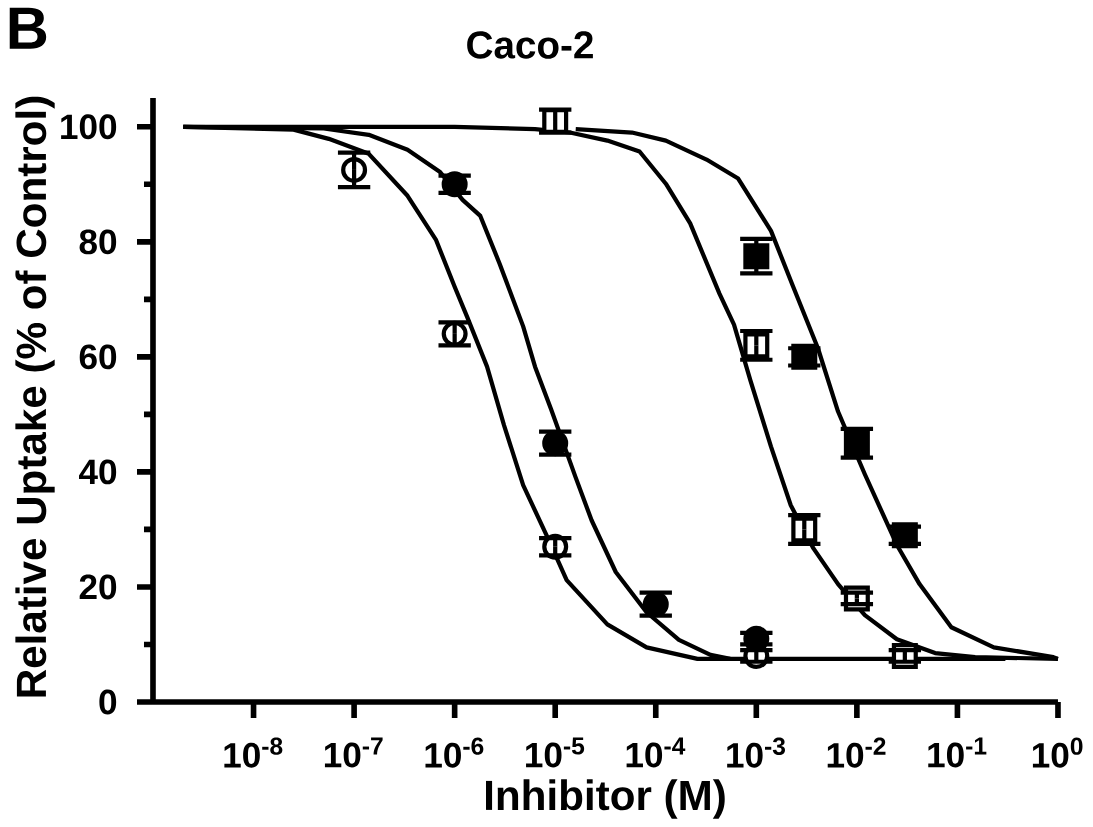 The width and height of the screenshot is (1093, 827). I want to click on y-tick-label: 20, so click(98, 587).